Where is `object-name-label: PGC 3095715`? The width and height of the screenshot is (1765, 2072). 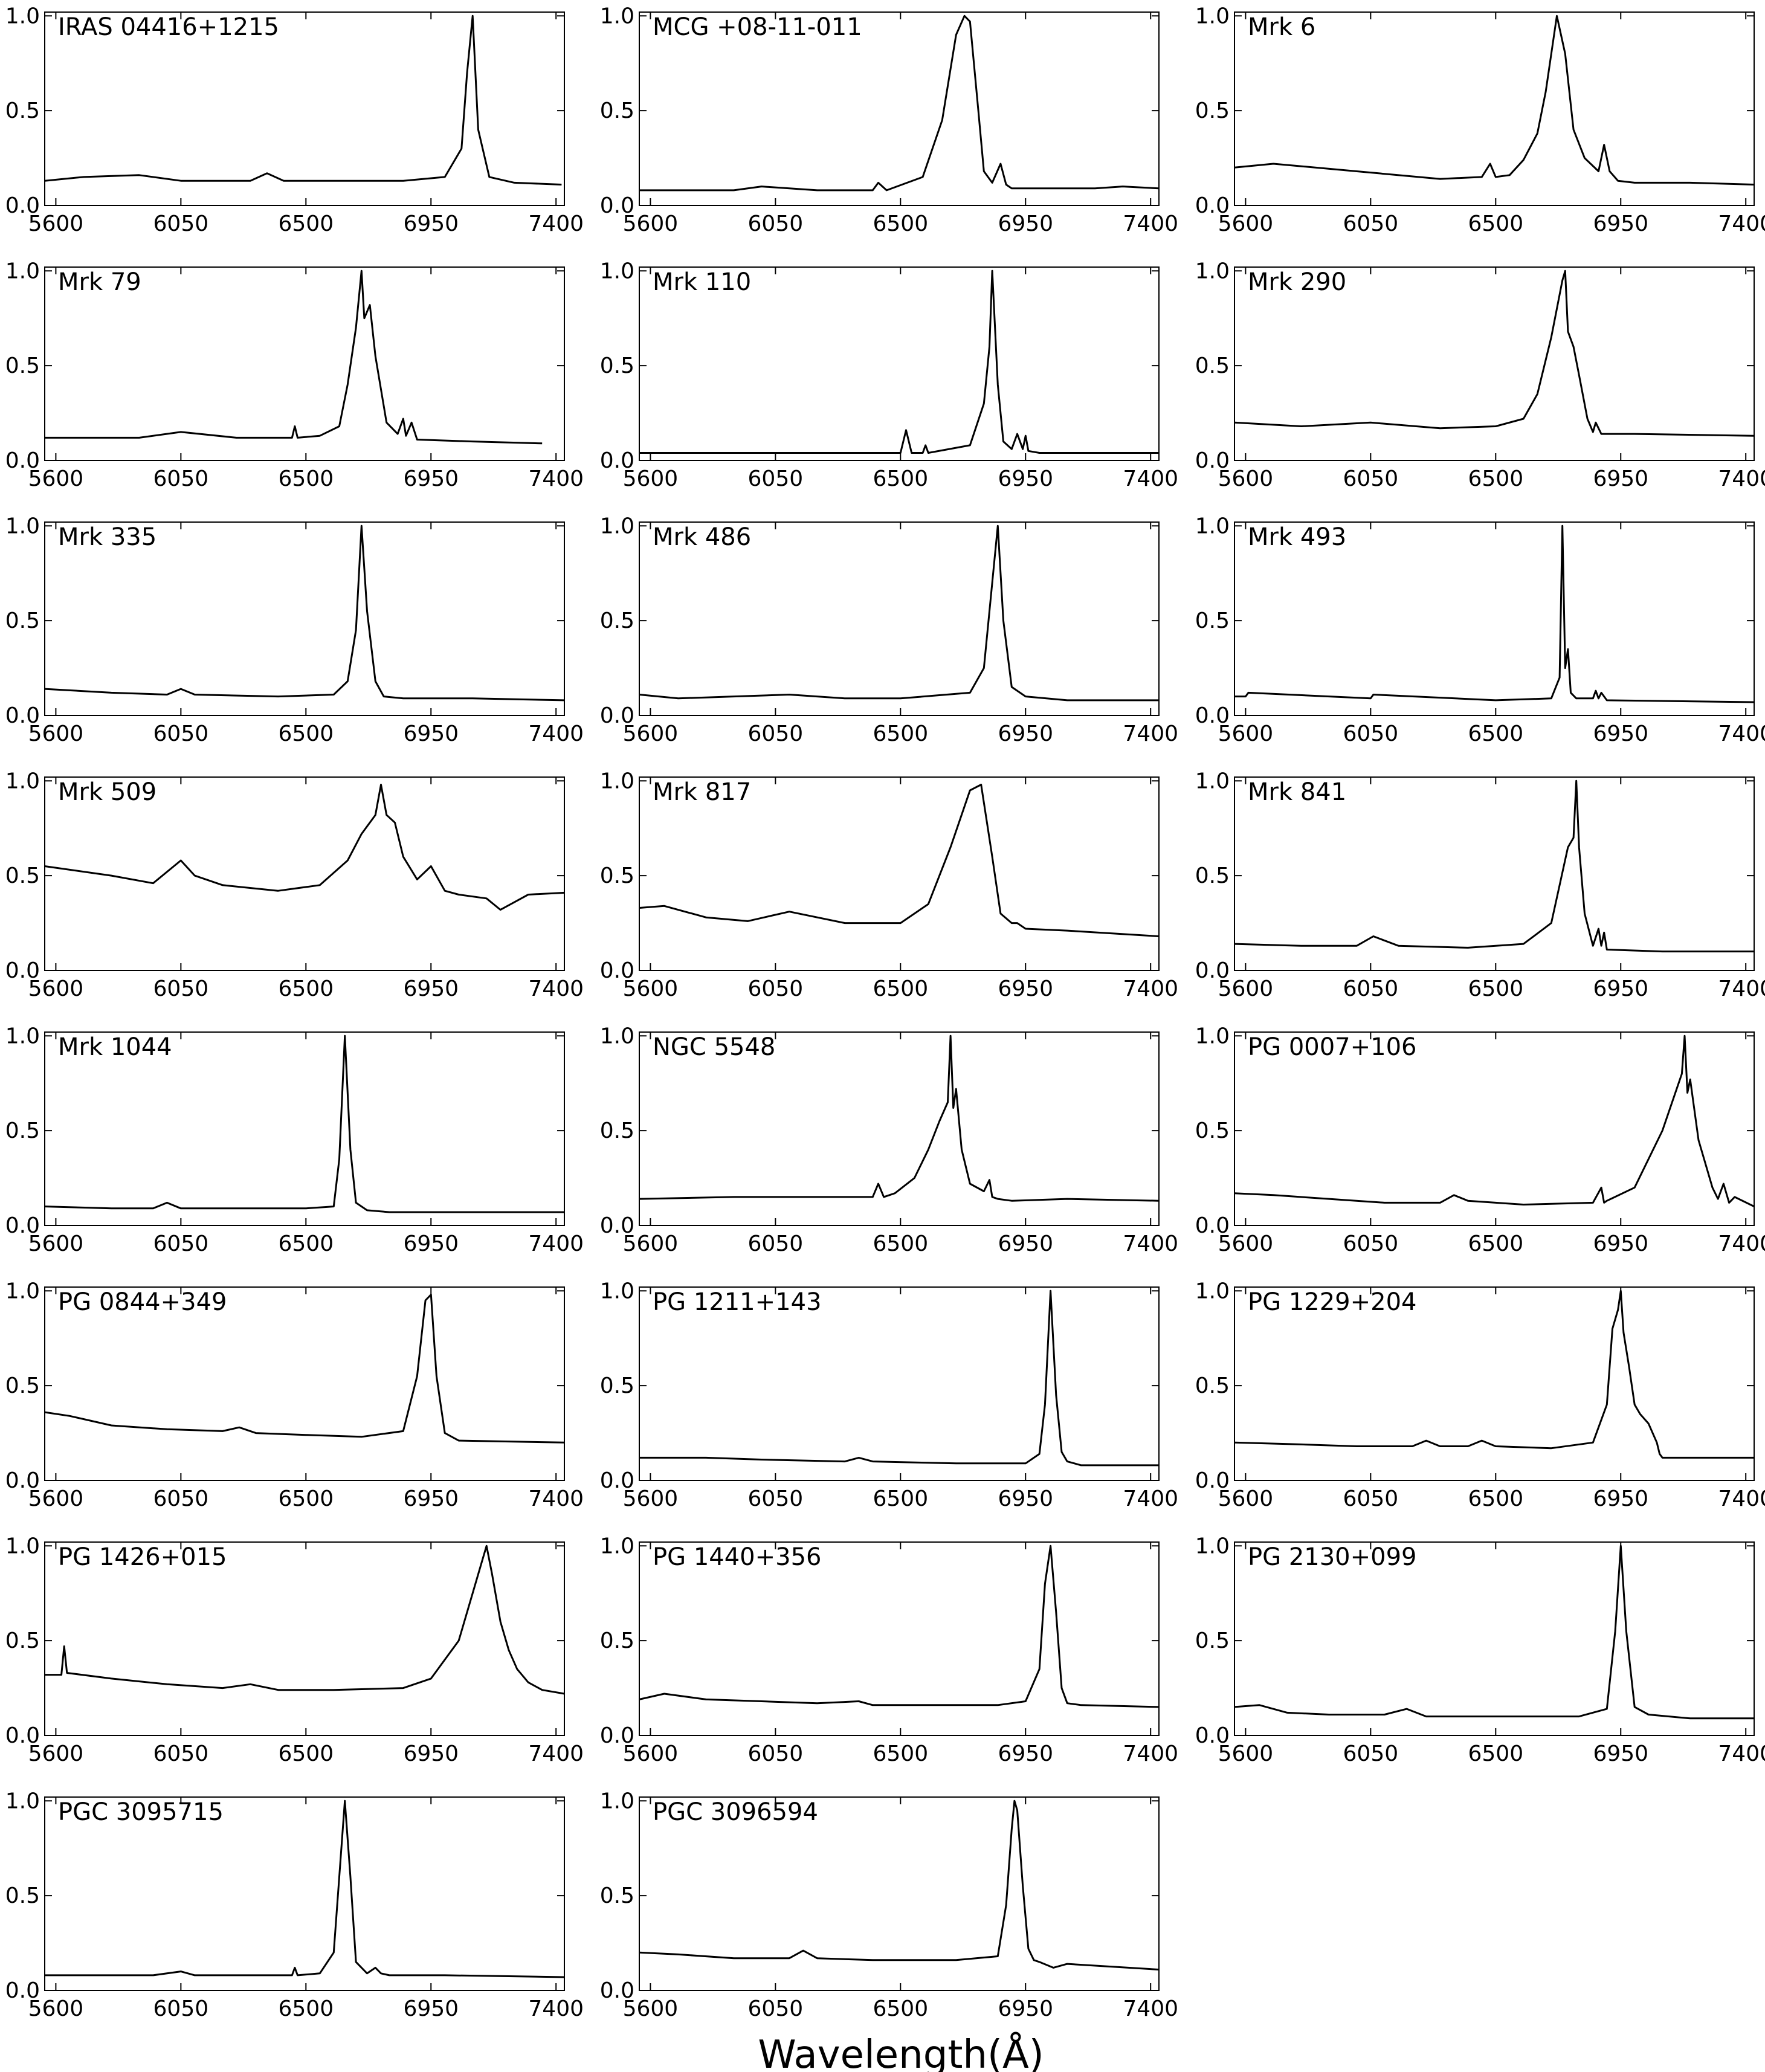
object-name-label: PGC 3095715 is located at coordinates (141, 1812).